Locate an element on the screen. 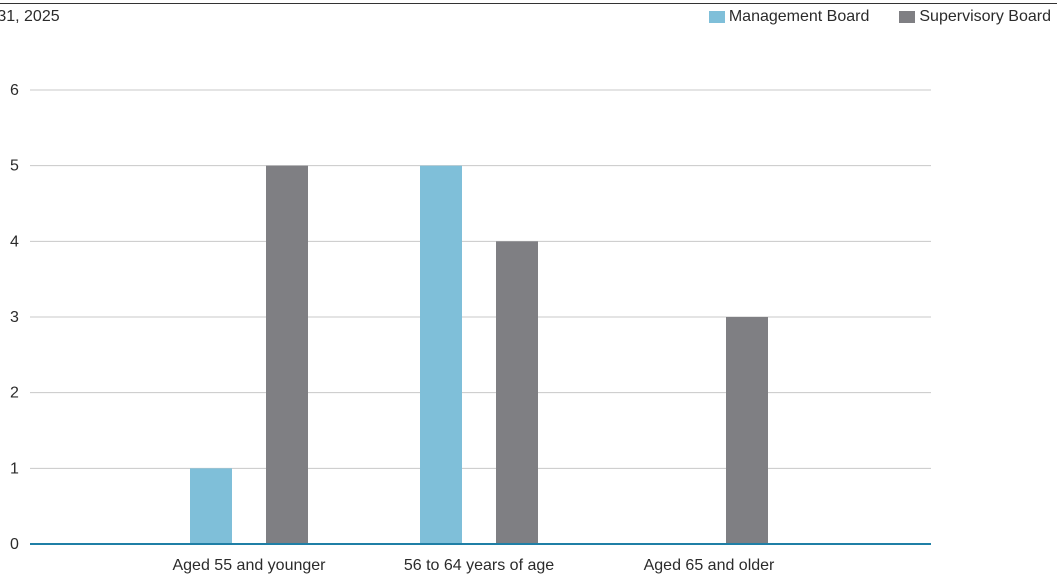 The image size is (1057, 576). bar-supervisory-board-aged-65-and-older is located at coordinates (747, 430).